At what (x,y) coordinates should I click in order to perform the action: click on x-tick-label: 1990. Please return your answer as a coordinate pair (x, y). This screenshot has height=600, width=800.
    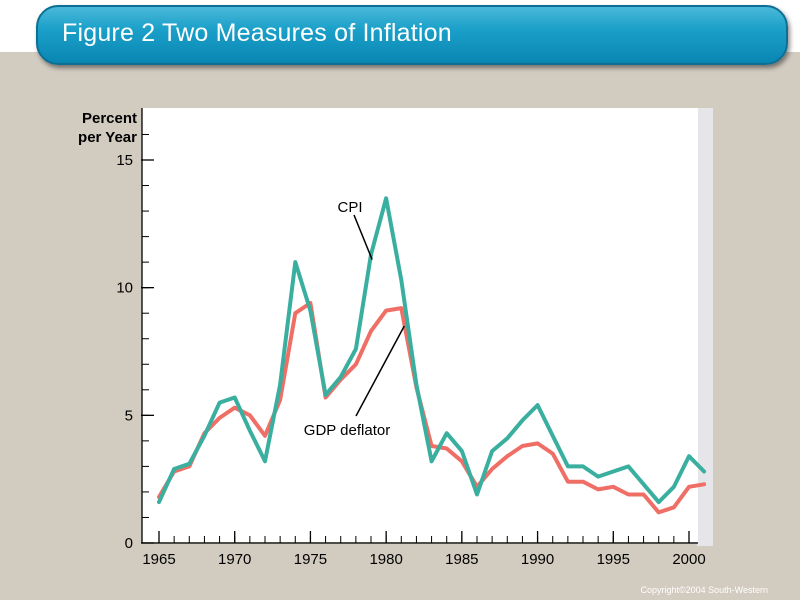
    Looking at the image, I should click on (537, 559).